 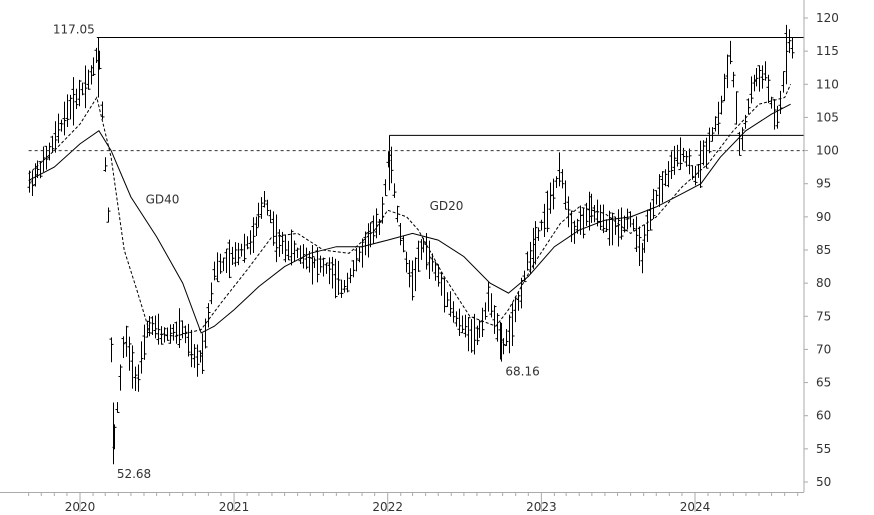 What do you see at coordinates (827, 151) in the screenshot?
I see `y-tick-label: 100` at bounding box center [827, 151].